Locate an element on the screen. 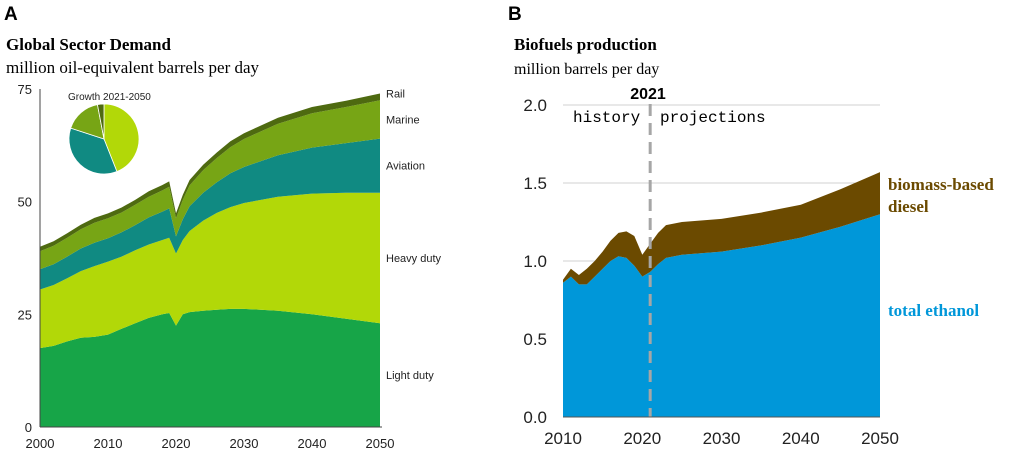 The image size is (1024, 452). x-tick-label: 2000 is located at coordinates (40, 443).